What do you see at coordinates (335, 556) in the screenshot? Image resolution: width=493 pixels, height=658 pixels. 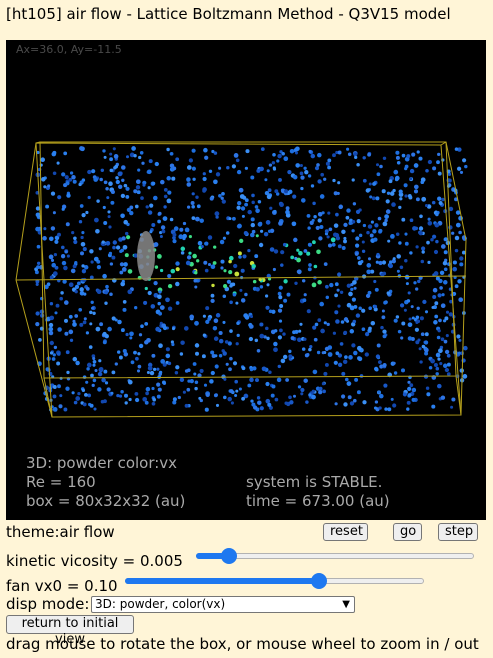 I see `viscosity-slider` at bounding box center [335, 556].